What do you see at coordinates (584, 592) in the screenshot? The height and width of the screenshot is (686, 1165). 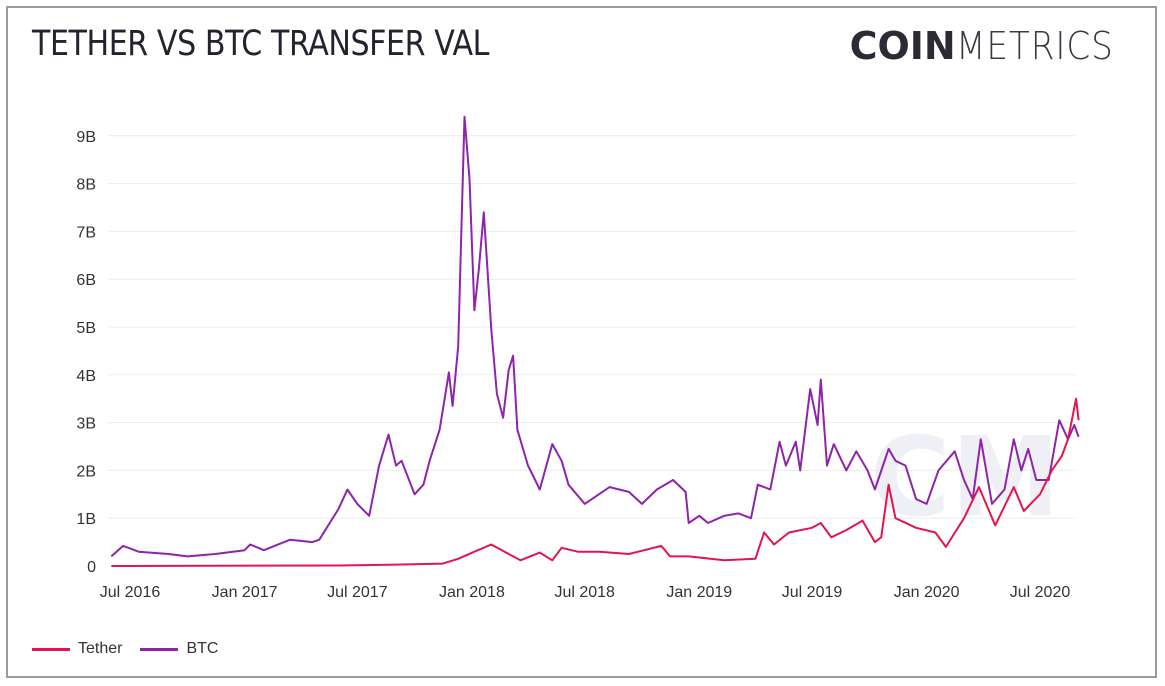 I see `x-tick-label: Jul 2018` at bounding box center [584, 592].